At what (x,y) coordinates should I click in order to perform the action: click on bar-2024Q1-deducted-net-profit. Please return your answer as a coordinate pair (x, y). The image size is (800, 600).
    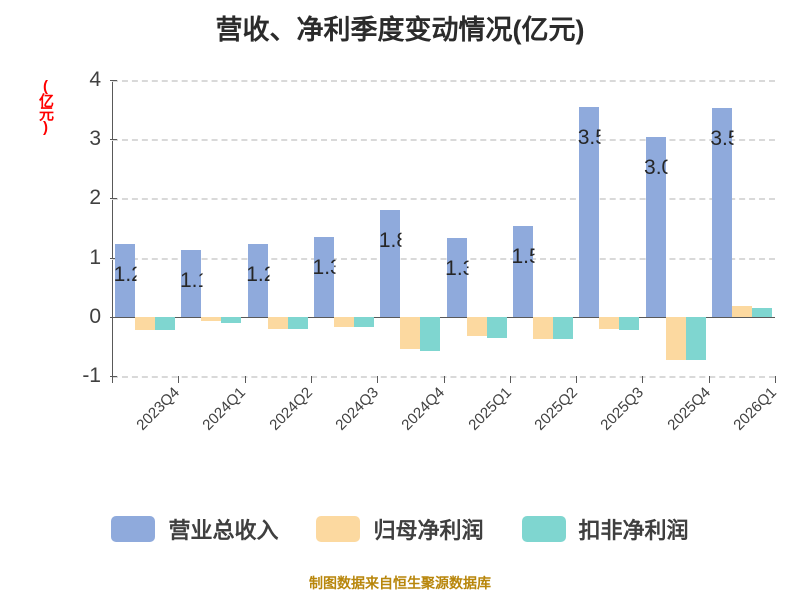
    Looking at the image, I should click on (231, 319).